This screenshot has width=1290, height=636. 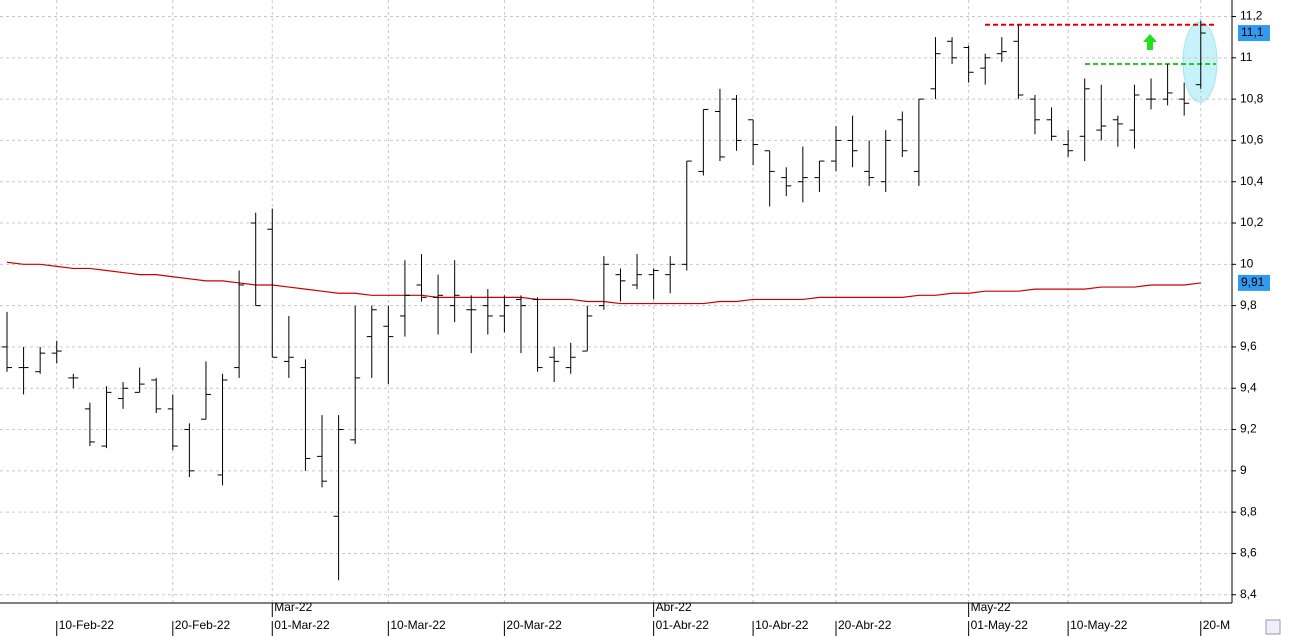 I want to click on up-arrow, so click(x=1150, y=42).